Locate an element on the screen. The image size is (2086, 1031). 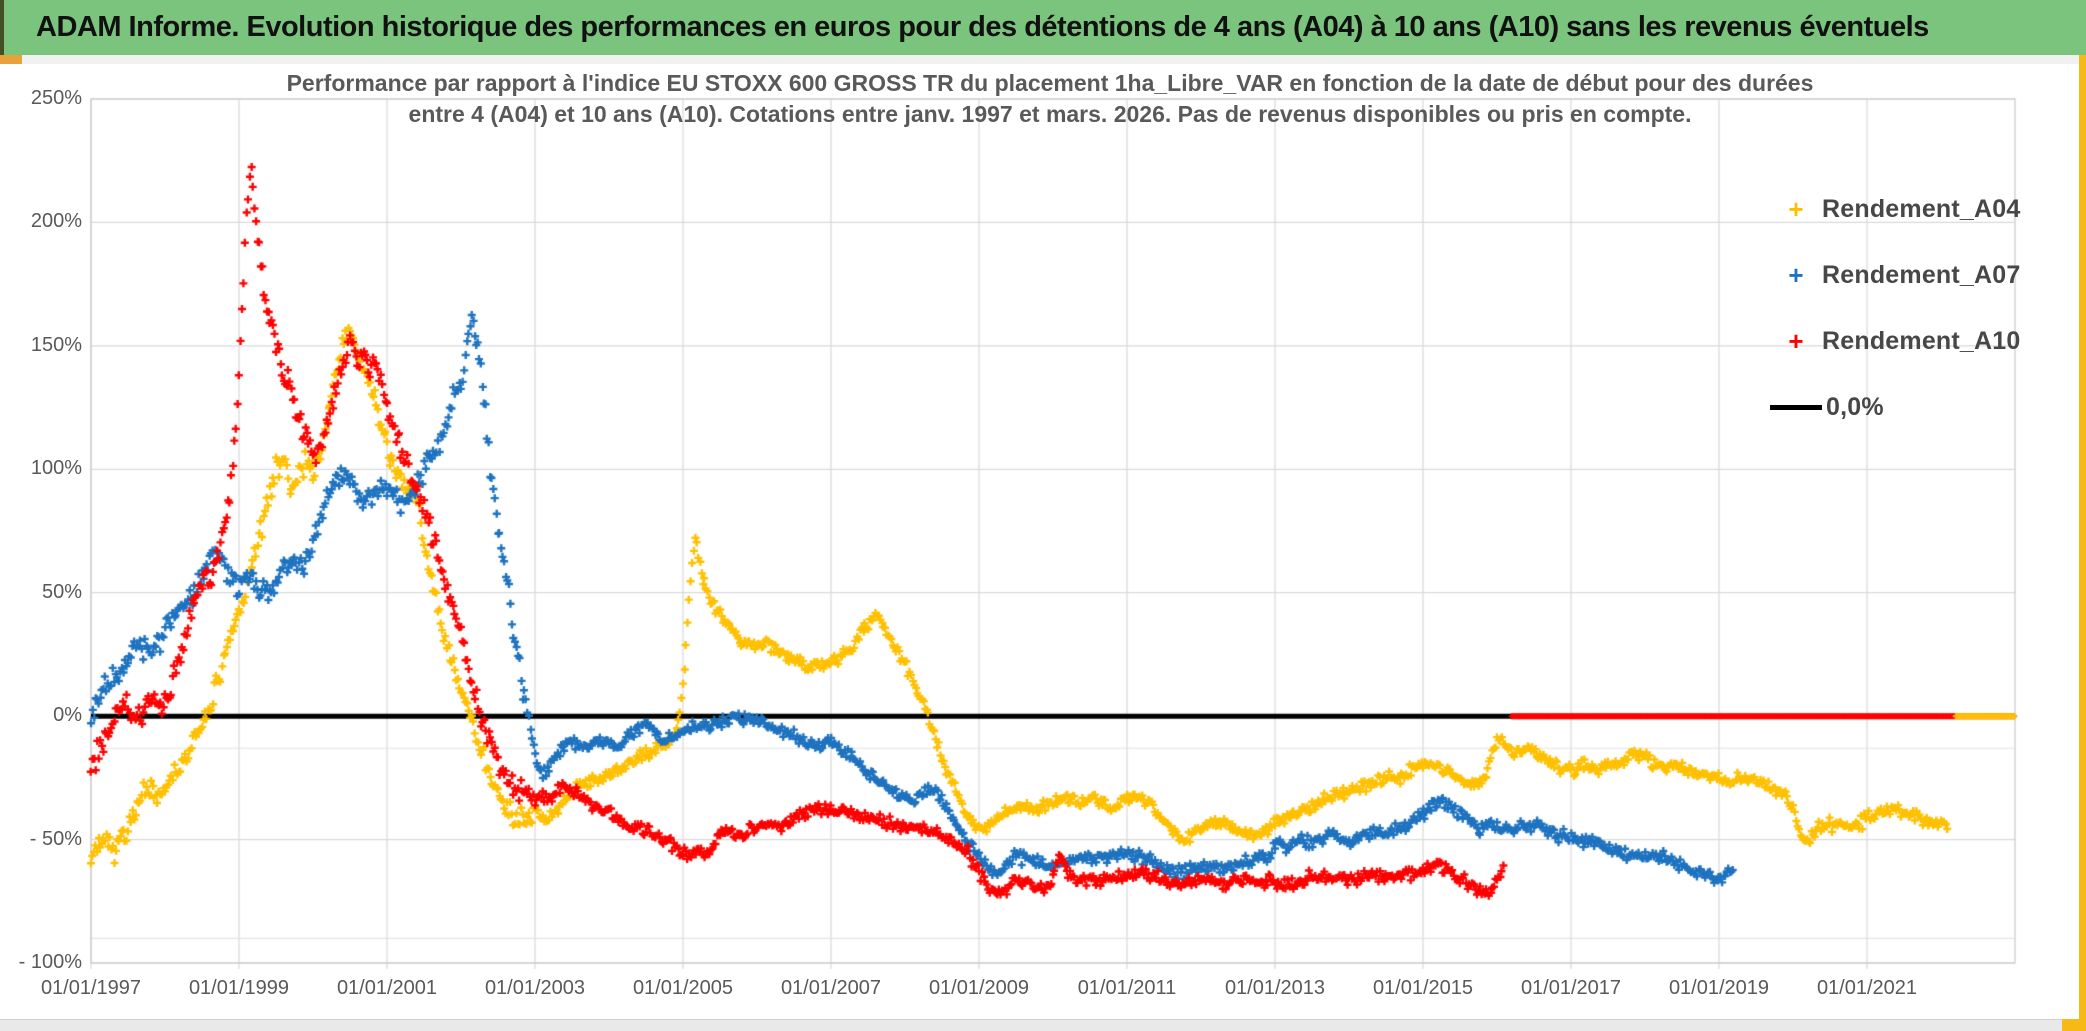
y-tick-label: - 100% is located at coordinates (50, 962).